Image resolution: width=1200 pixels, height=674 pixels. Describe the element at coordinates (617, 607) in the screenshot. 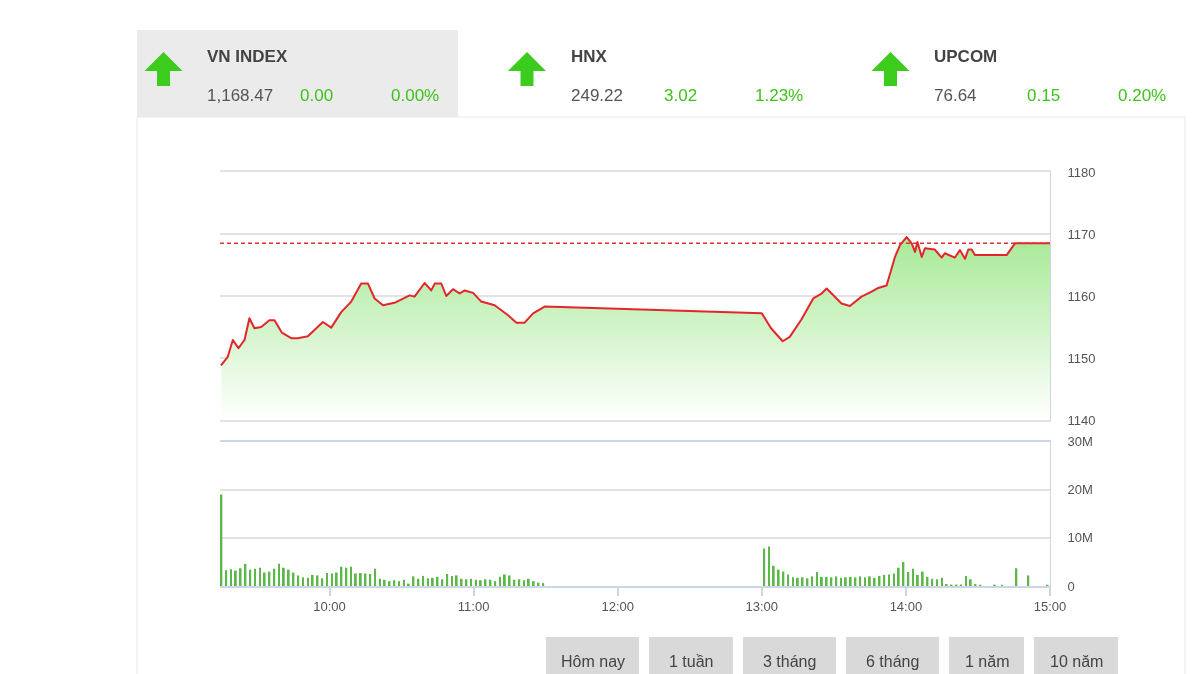

I see `x-tick-label: 12:00` at that location.